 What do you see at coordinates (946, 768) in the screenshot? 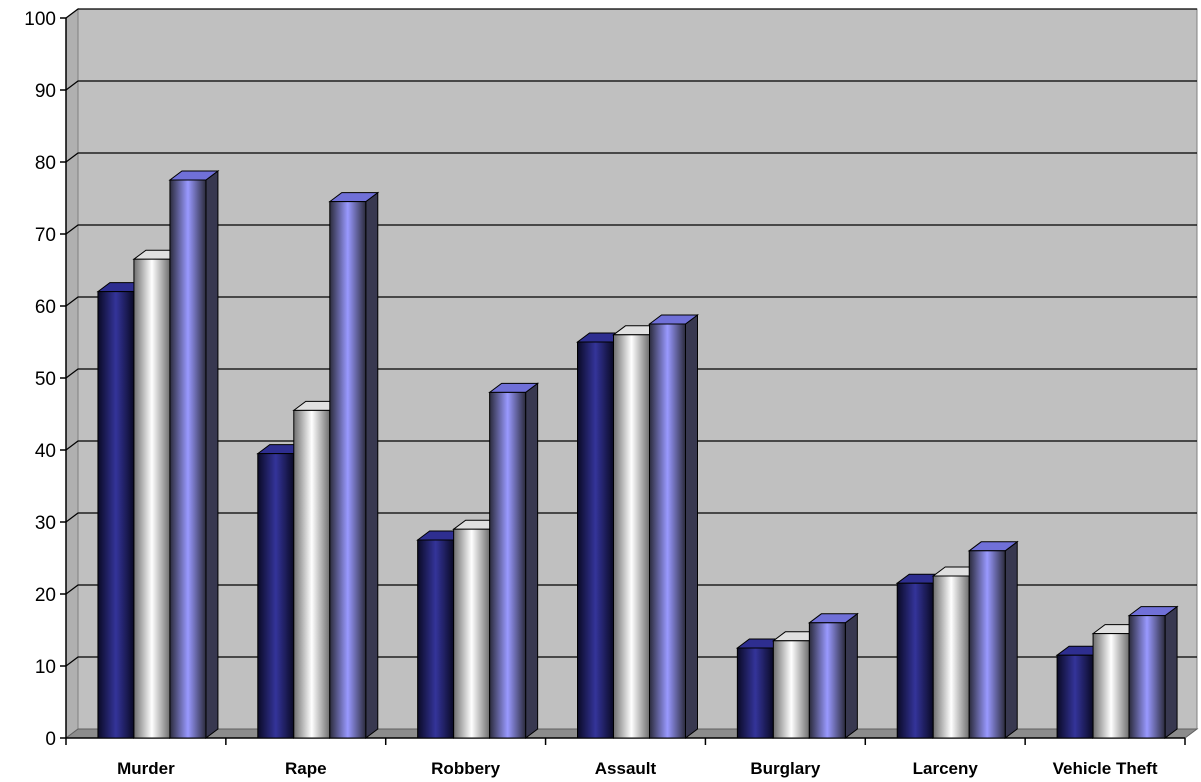
I see `x-tick-label: Larceny` at bounding box center [946, 768].